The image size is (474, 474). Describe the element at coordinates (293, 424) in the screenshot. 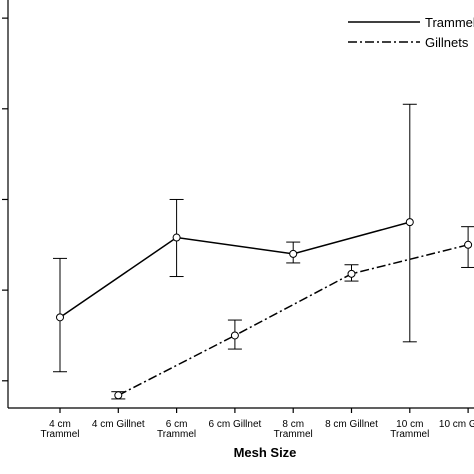

I see `x-tick-label-line: 8 cm` at that location.